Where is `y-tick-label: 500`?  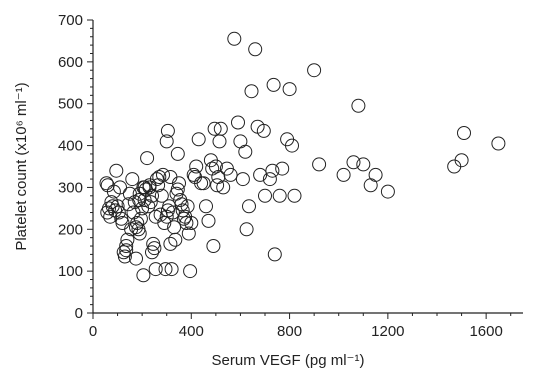 y-tick-label: 500 is located at coordinates (70, 104).